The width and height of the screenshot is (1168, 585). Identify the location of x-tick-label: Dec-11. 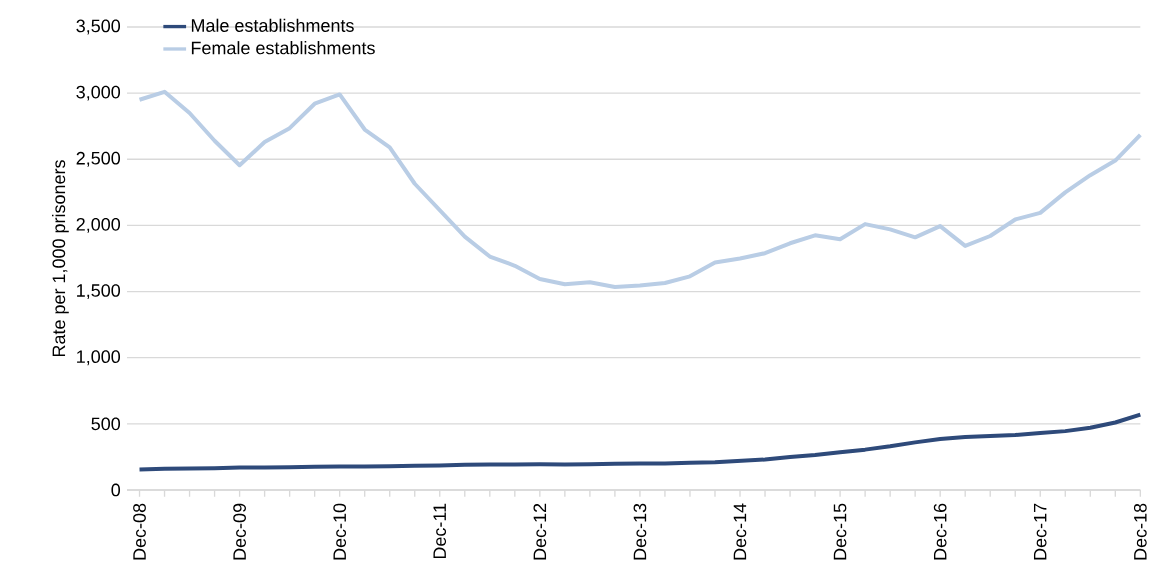
(440, 531).